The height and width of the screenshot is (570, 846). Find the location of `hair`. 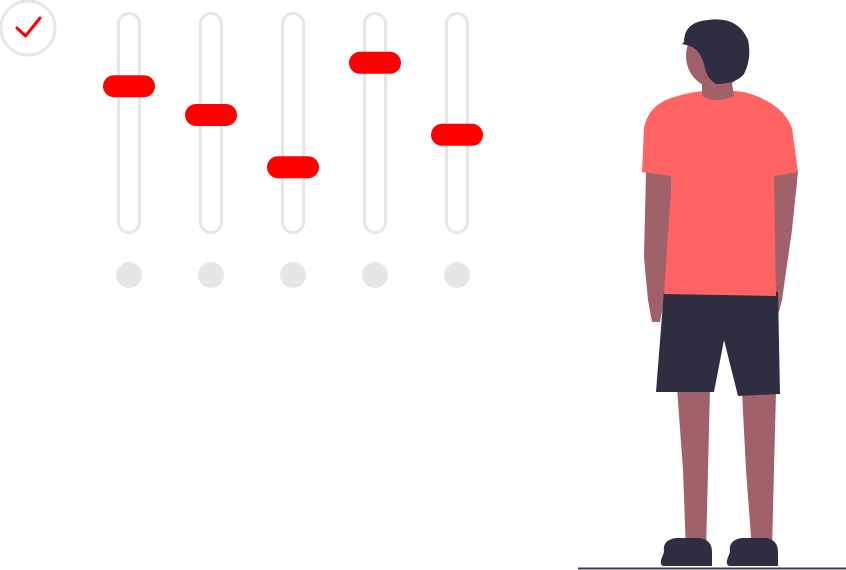

hair is located at coordinates (716, 51).